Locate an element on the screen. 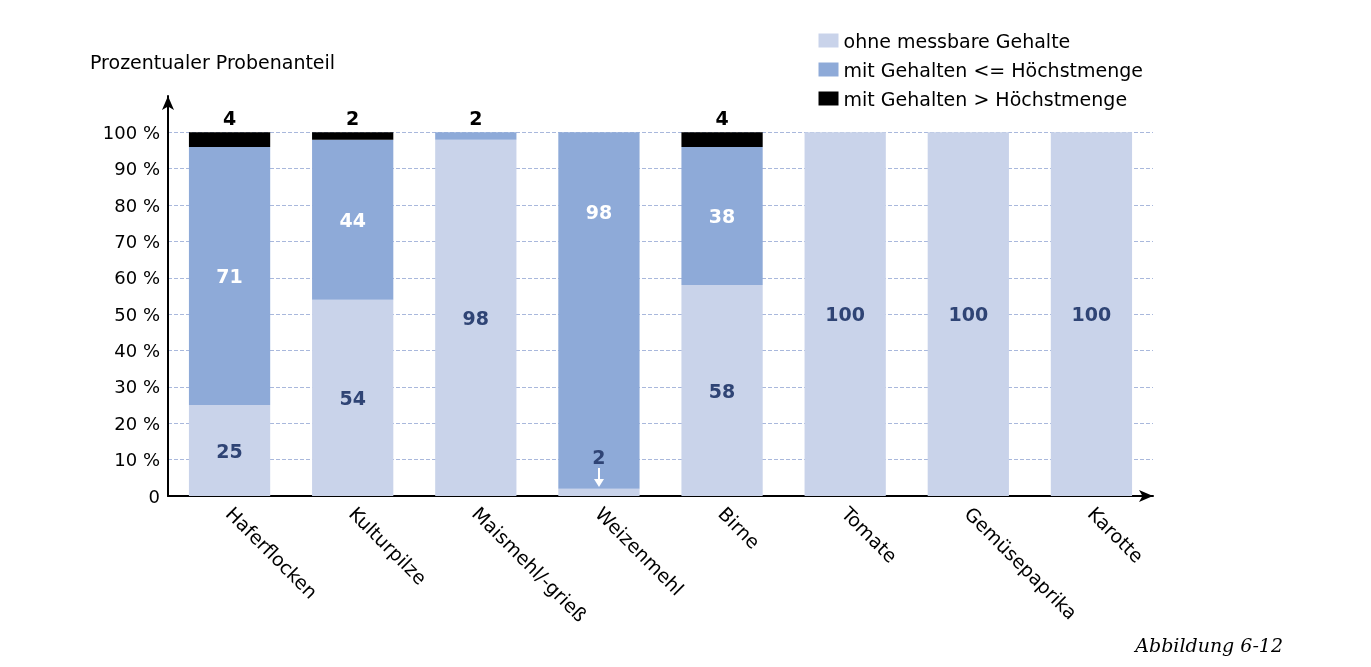 Image resolution: width=1371 pixels, height=667 pixels. y-tick-label: 20 % is located at coordinates (137, 423).